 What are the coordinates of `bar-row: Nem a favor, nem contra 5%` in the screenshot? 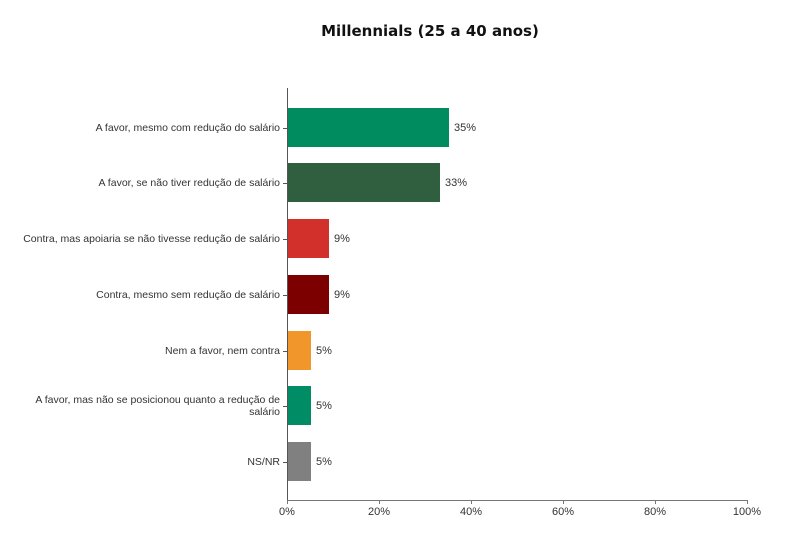 It's located at (402, 351).